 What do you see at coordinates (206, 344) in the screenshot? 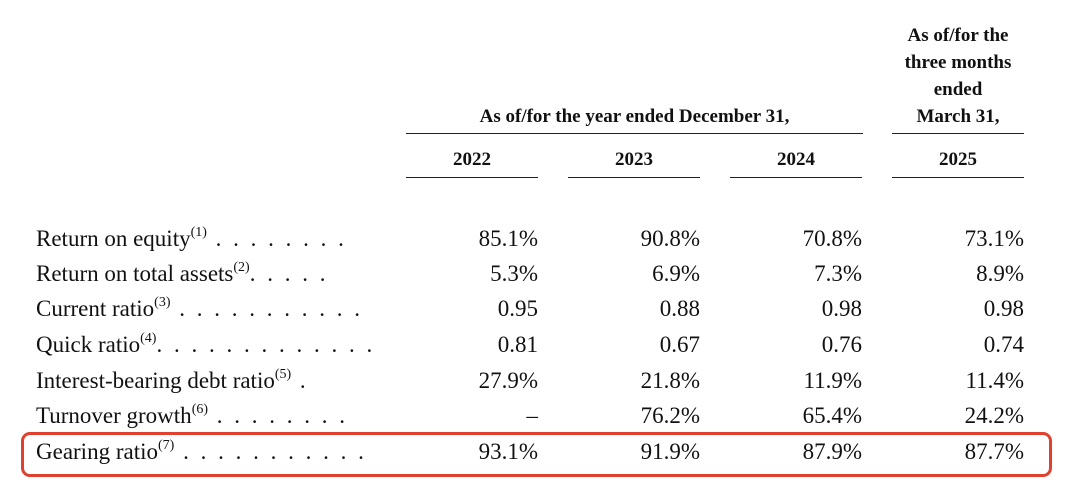
I see `row-label: Quick ratio(4). . . . . . . . . . . . .` at bounding box center [206, 344].